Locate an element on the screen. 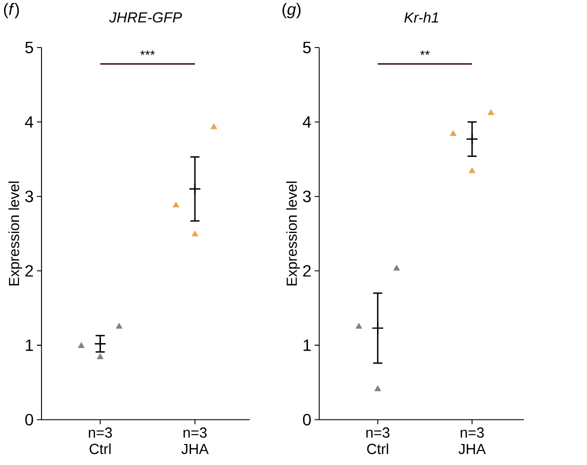 Image resolution: width=587 pixels, height=465 pixels. text: (f) is located at coordinates (11, 10).